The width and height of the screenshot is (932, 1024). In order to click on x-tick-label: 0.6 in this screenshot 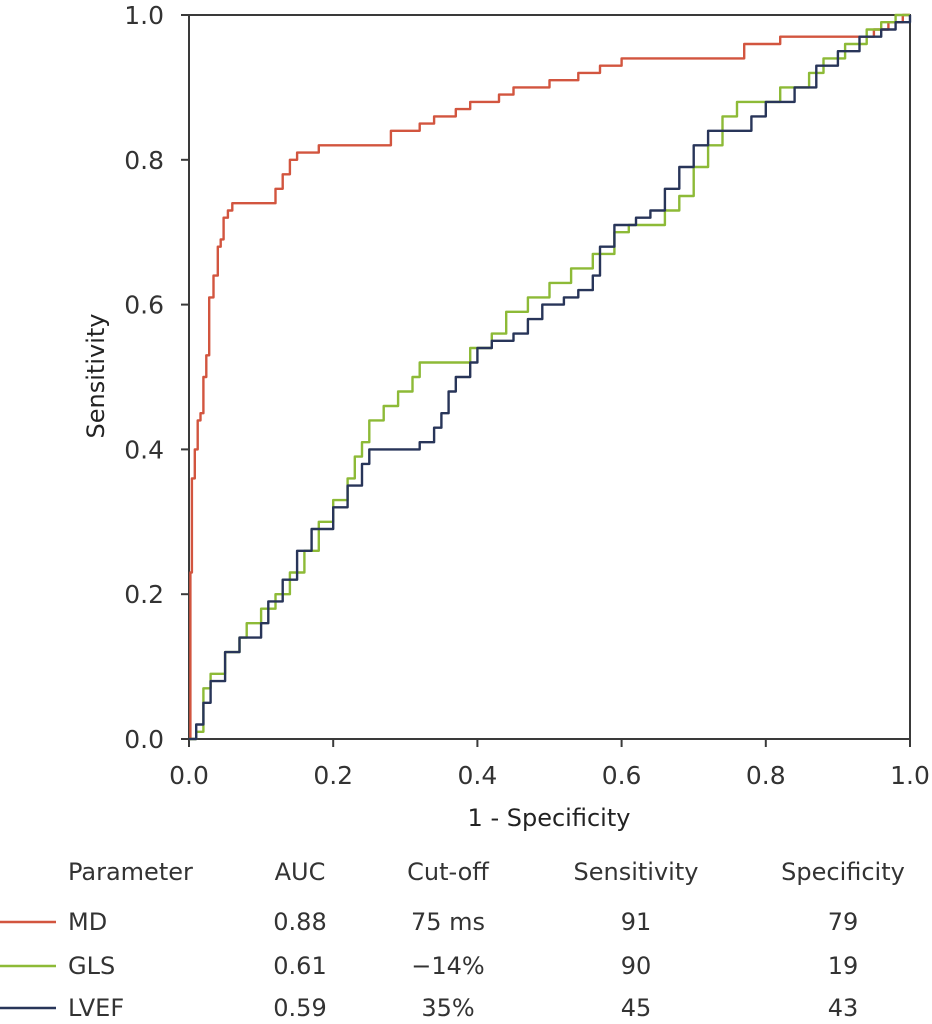, I will do `click(622, 775)`.